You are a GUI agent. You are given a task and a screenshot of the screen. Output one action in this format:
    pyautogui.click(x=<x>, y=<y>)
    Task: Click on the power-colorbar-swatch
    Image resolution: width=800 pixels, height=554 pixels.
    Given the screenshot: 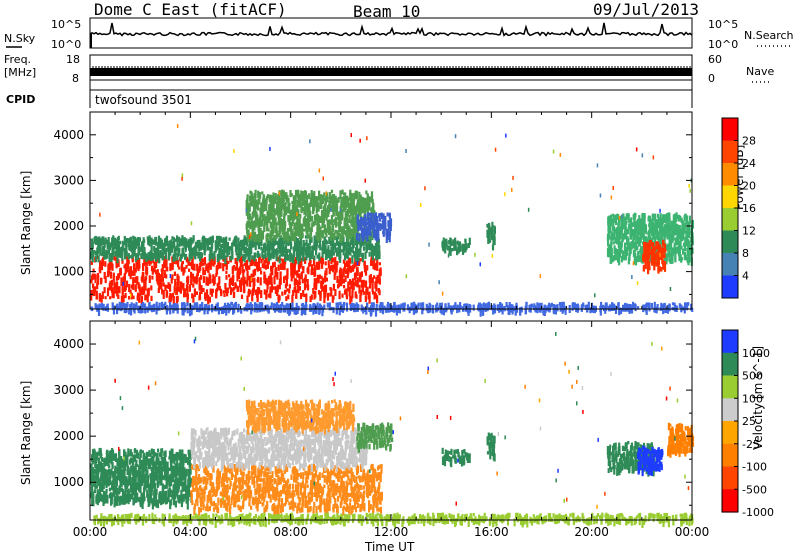 What is the action you would take?
    pyautogui.click(x=730, y=287)
    